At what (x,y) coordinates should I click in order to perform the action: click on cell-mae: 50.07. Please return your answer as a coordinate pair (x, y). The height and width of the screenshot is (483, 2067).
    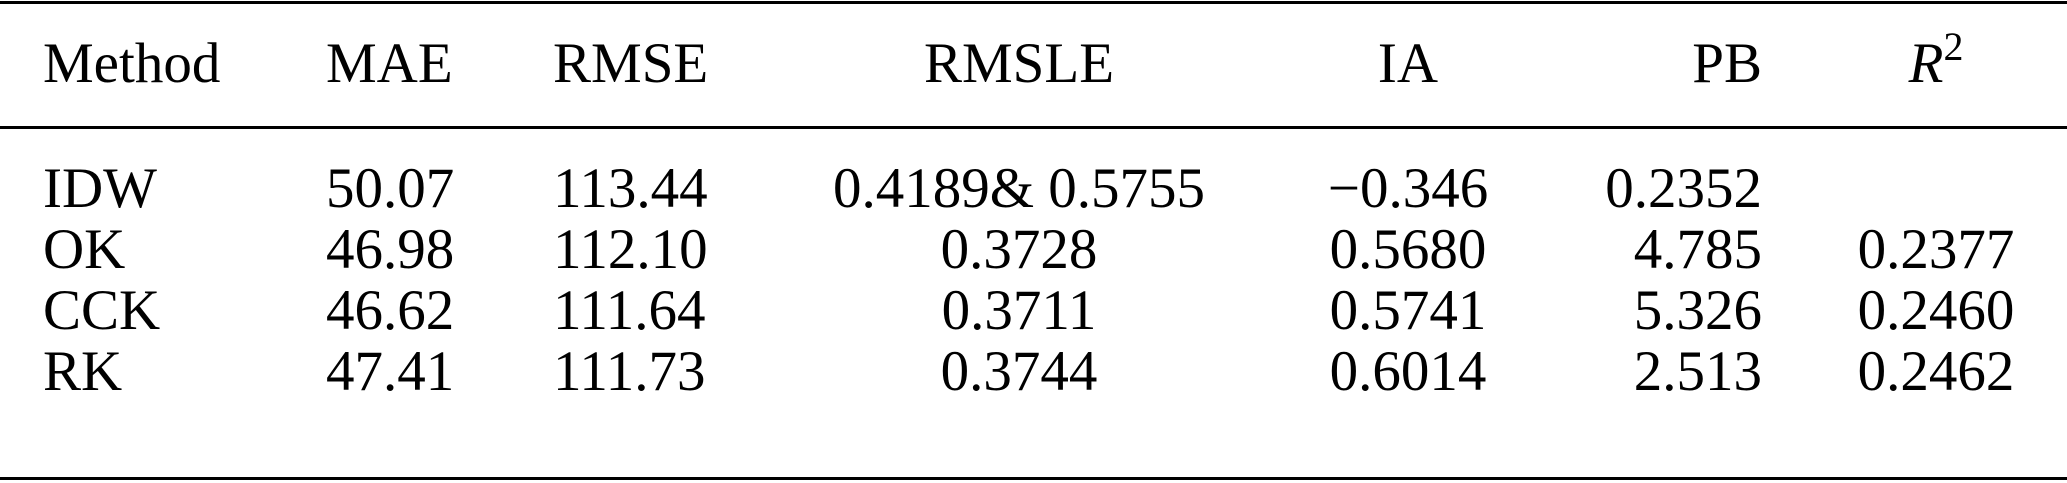
    Looking at the image, I should click on (390, 188).